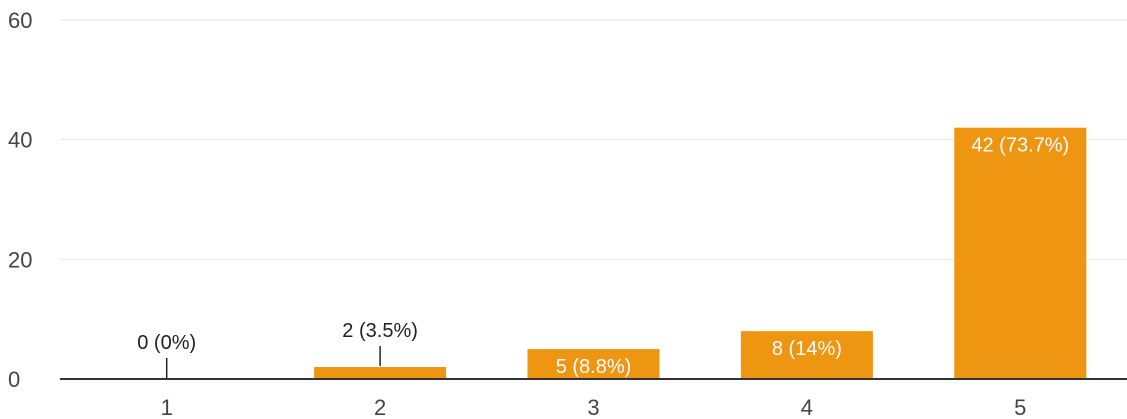  What do you see at coordinates (20, 20) in the screenshot?
I see `y-tick-label: 60` at bounding box center [20, 20].